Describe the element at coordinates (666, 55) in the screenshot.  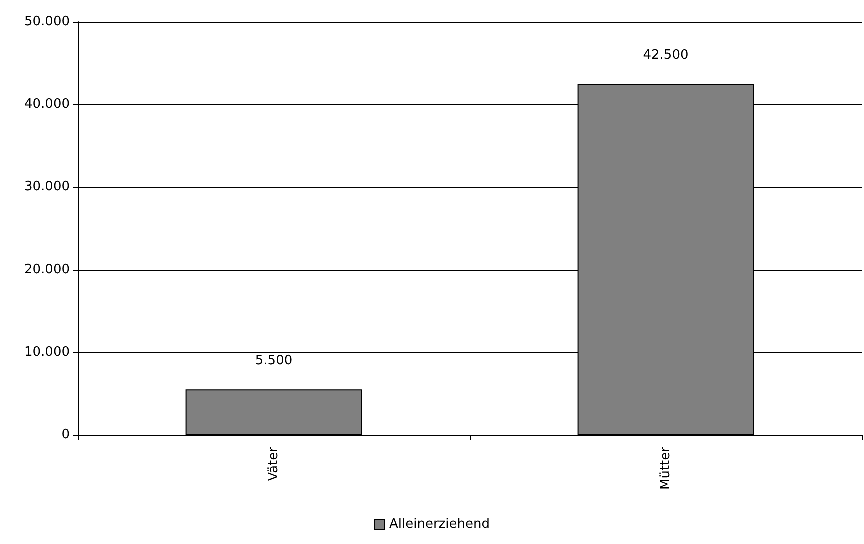
I see `data-label: 42.500` at that location.